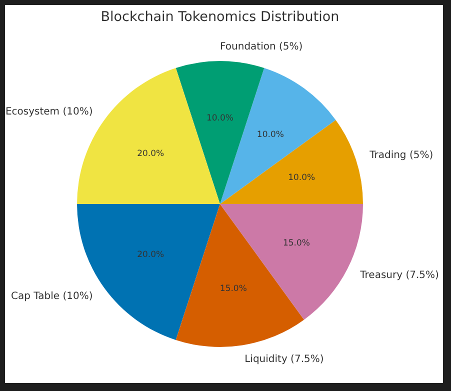  What do you see at coordinates (220, 17) in the screenshot?
I see `chart-title: Blockchain Tokenomics Distribution` at bounding box center [220, 17].